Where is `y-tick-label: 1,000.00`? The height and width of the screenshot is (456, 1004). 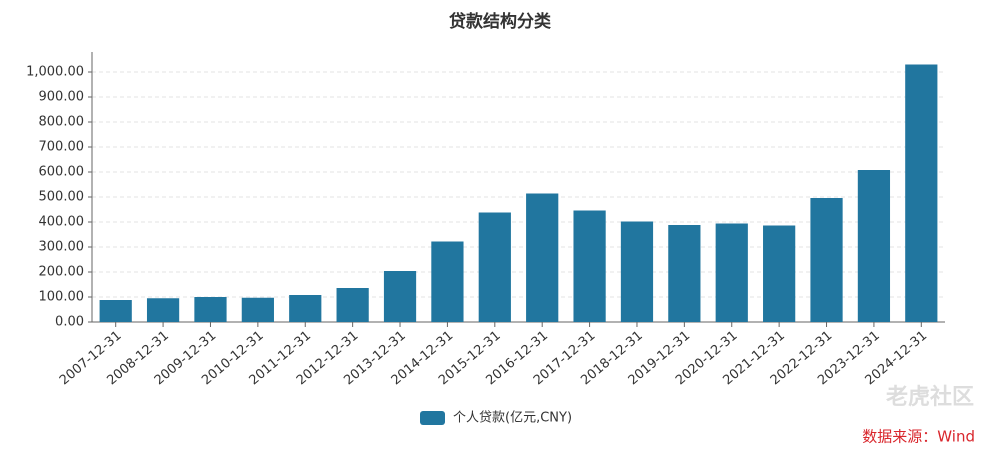 y-tick-label: 1,000.00 is located at coordinates (55, 72).